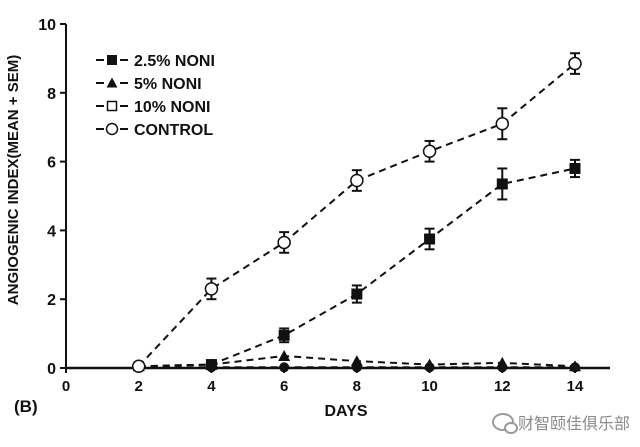  I want to click on y-tick-label: 6, so click(51, 163).